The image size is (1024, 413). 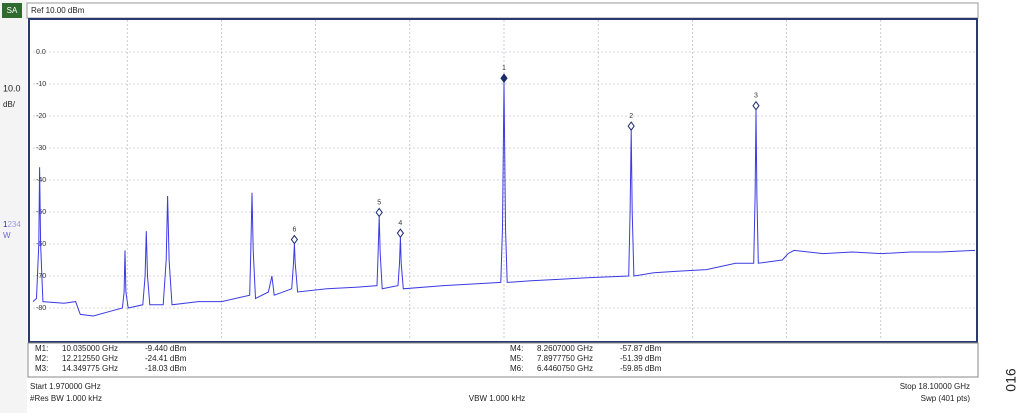 I want to click on marker-name: M6:, so click(x=516, y=368).